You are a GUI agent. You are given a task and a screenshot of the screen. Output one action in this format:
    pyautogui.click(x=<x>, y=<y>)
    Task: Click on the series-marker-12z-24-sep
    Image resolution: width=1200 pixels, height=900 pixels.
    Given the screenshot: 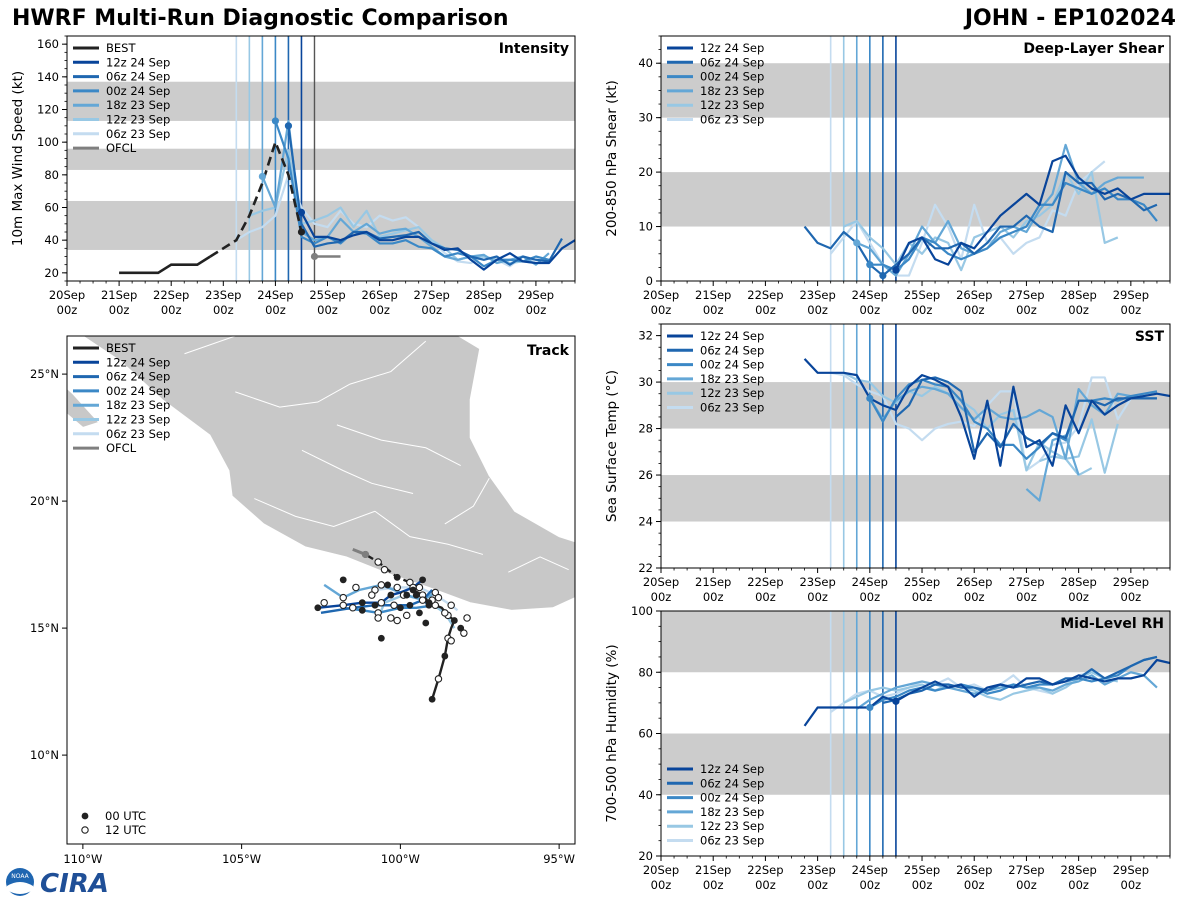 What is the action you would take?
    pyautogui.click(x=896, y=701)
    